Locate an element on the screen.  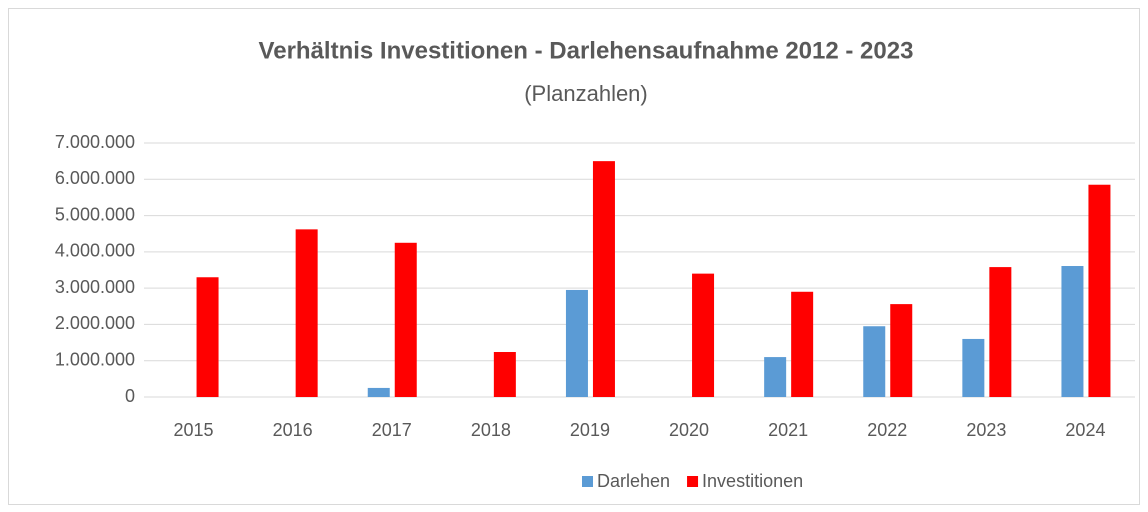
y-tick-label: 4.000.000 is located at coordinates (95, 251).